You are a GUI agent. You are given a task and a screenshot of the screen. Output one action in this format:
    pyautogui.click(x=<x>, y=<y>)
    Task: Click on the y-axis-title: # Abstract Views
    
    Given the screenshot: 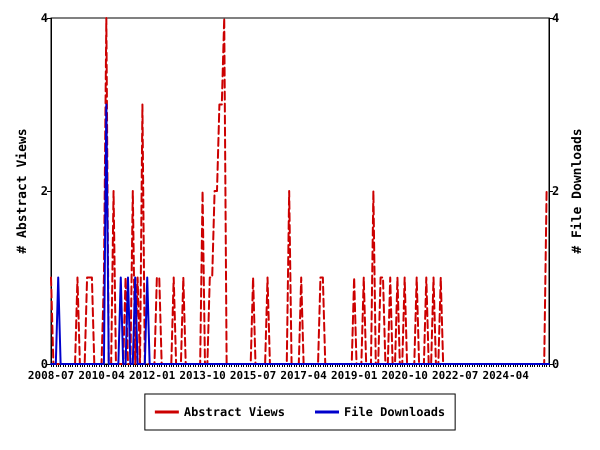 What is the action you would take?
    pyautogui.click(x=22, y=191)
    